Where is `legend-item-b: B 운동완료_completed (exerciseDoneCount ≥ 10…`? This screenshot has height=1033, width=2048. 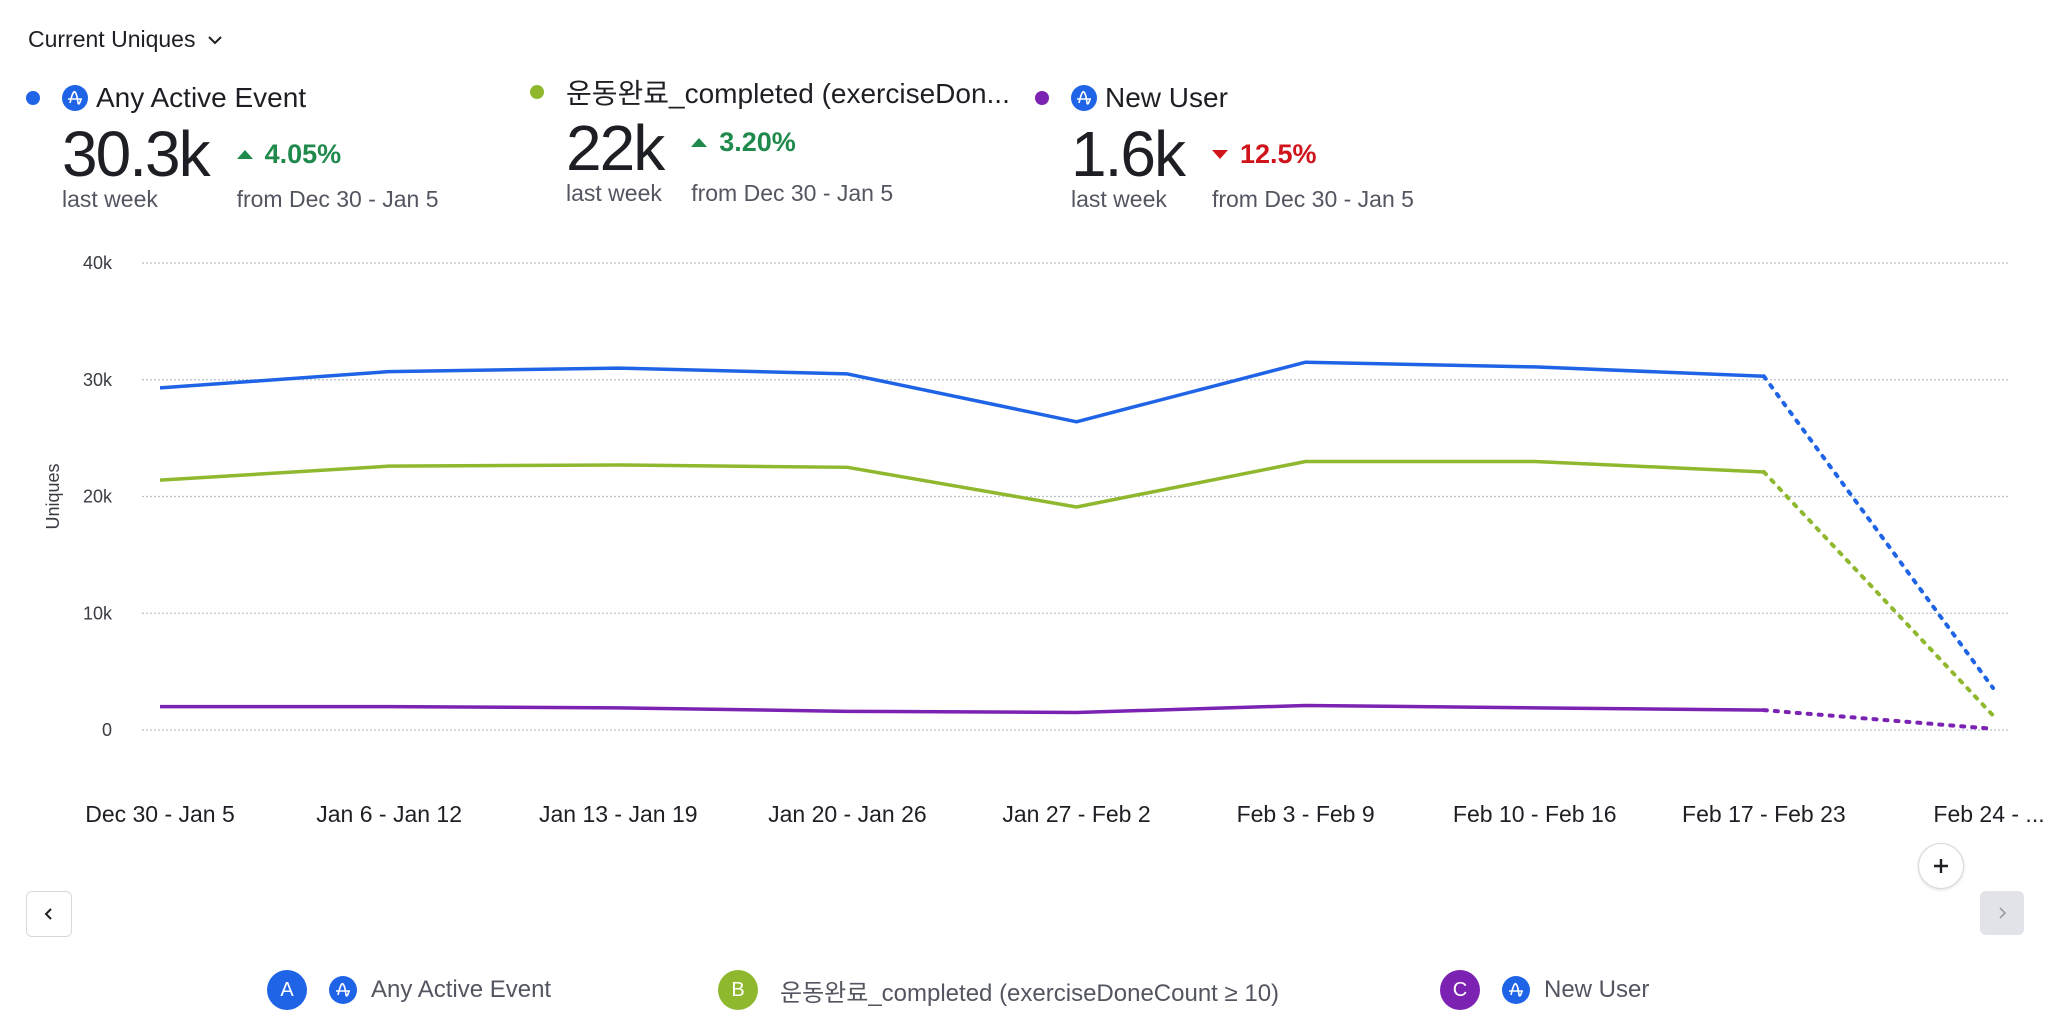
legend-item-b: B 운동완료_completed (exerciseDoneCount ≥ 10… is located at coordinates (998, 990).